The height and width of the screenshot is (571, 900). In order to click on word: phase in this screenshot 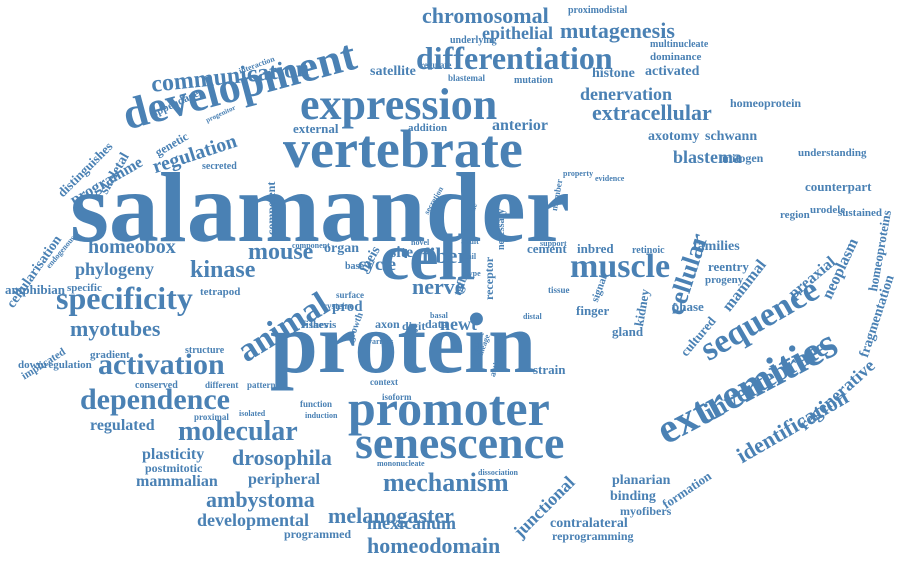, I will do `click(688, 306)`.